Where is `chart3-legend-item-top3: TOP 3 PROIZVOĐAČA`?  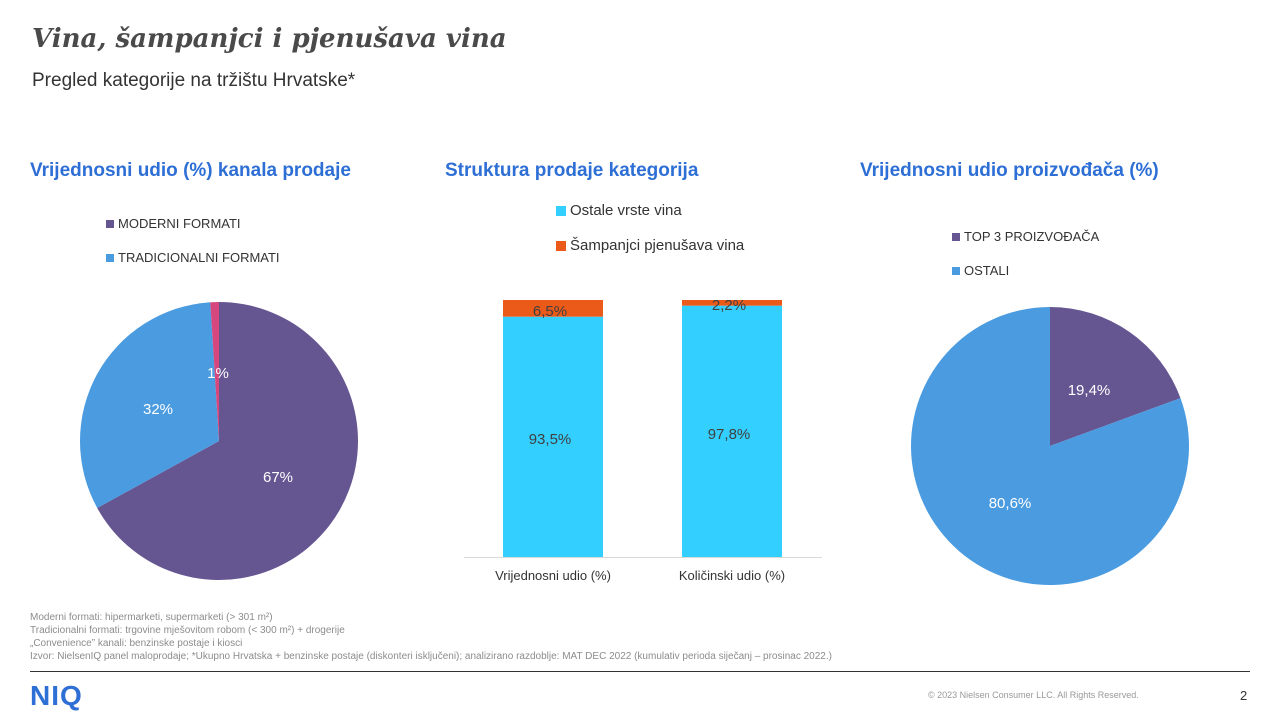
chart3-legend-item-top3: TOP 3 PROIZVOĐAČA is located at coordinates (1025, 236).